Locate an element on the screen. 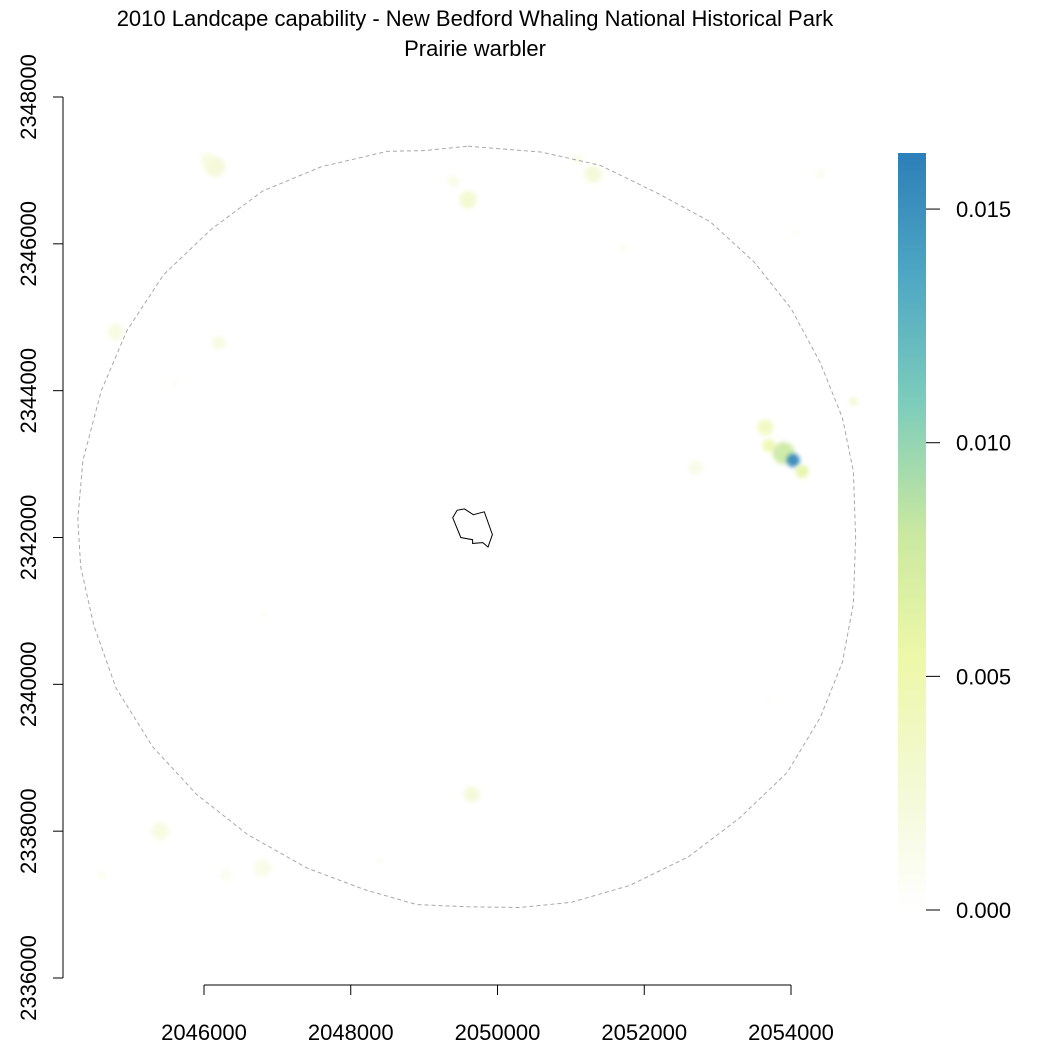  colorbar-ramp is located at coordinates (912, 531).